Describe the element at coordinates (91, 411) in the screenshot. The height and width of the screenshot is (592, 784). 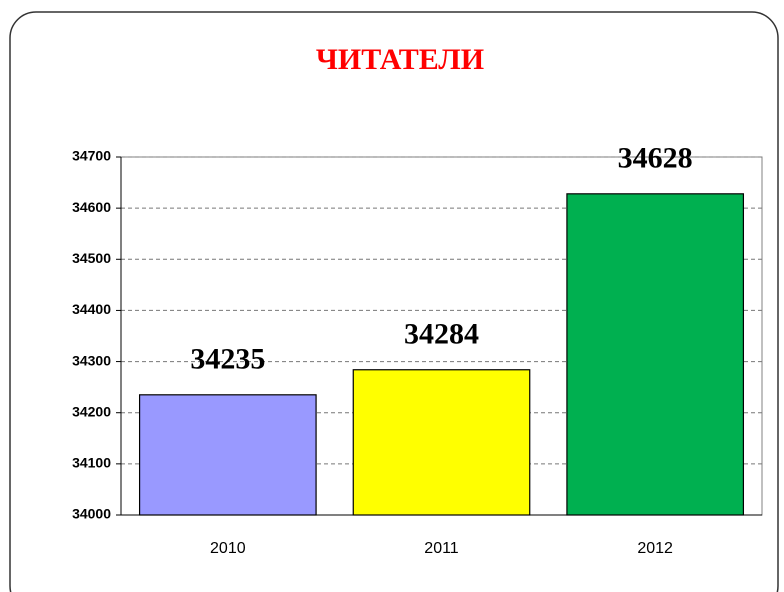
I see `y-tick-label: 34200` at that location.